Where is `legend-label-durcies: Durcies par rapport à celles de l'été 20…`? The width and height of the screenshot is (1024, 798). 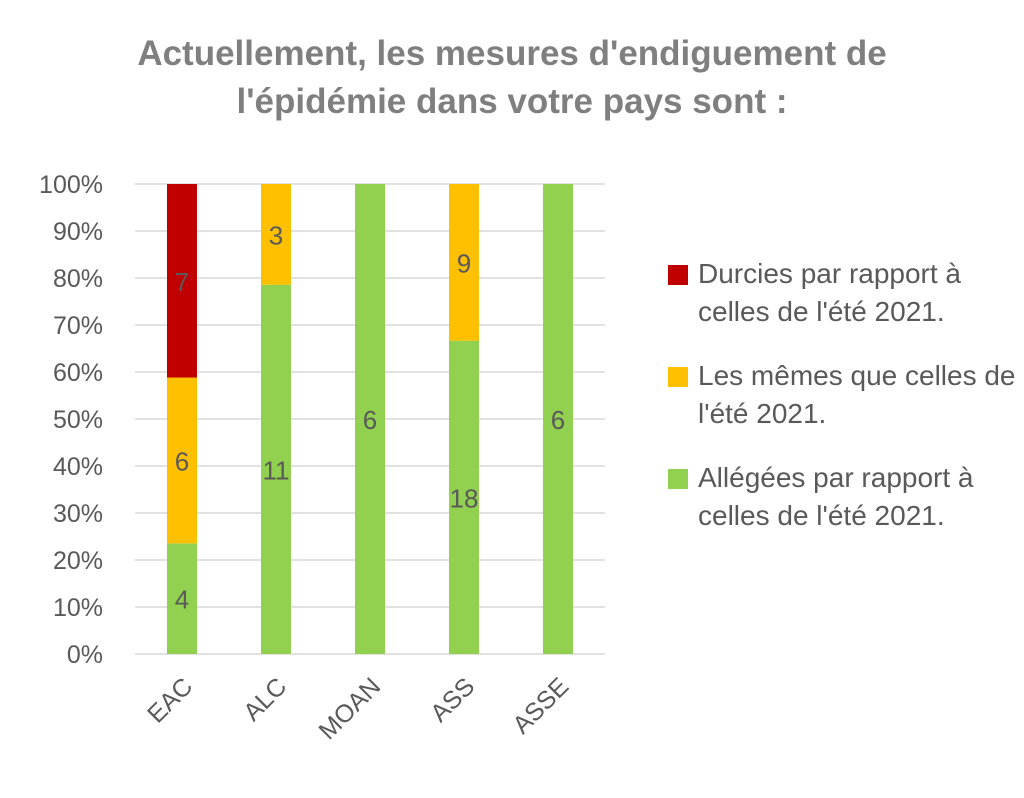 legend-label-durcies: Durcies par rapport à celles de l'été 20… is located at coordinates (830, 292).